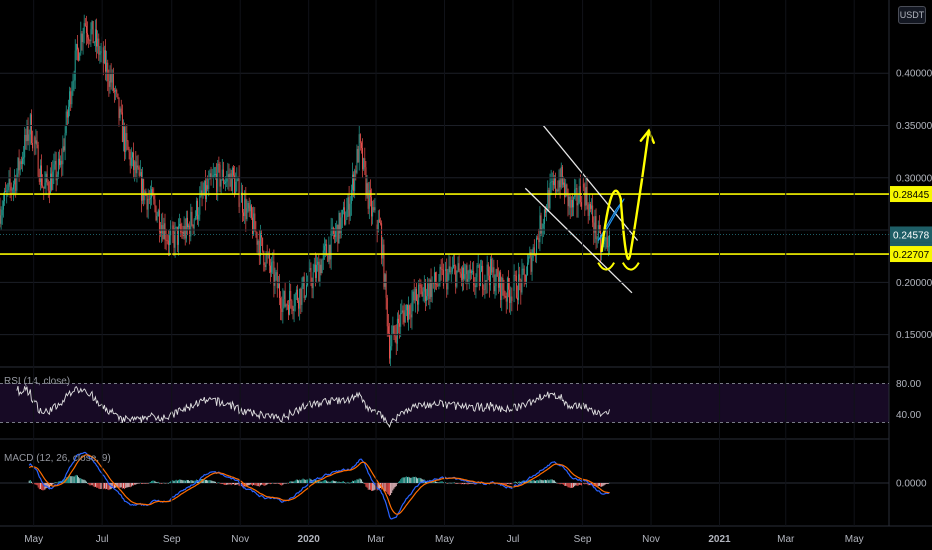  I want to click on currency-button: USDT, so click(912, 15).